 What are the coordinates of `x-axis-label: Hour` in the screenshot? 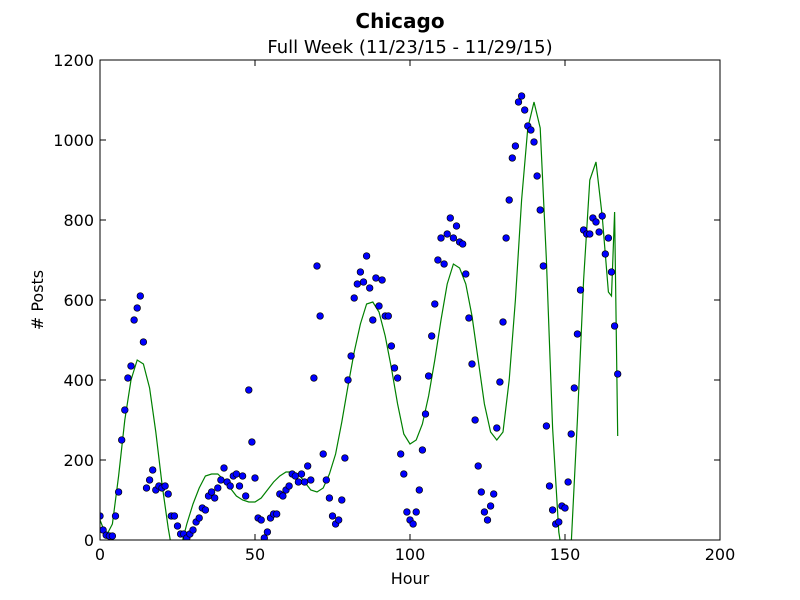 It's located at (410, 578).